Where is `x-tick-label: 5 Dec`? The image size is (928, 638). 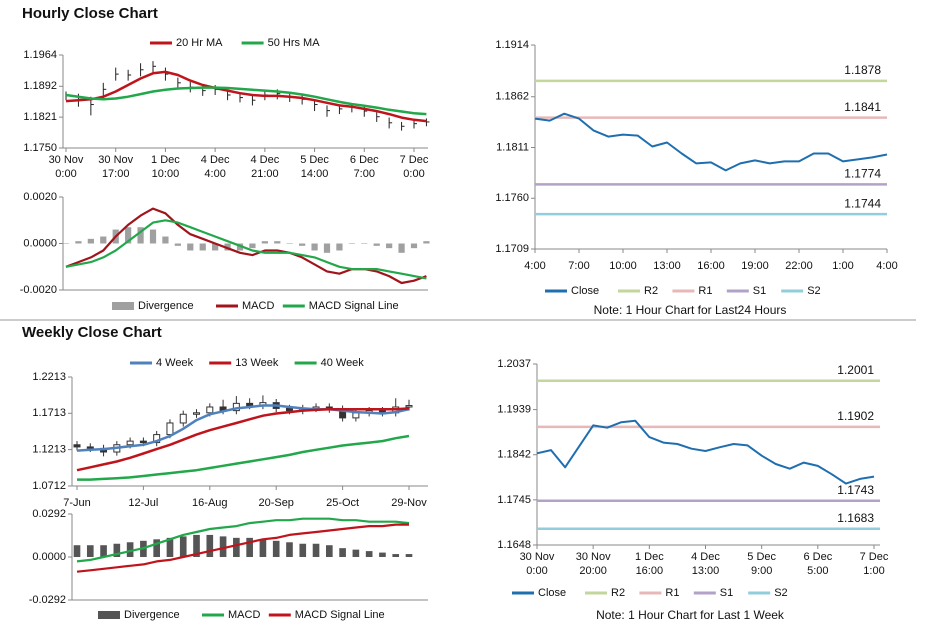
x-tick-label: 5 Dec is located at coordinates (761, 557).